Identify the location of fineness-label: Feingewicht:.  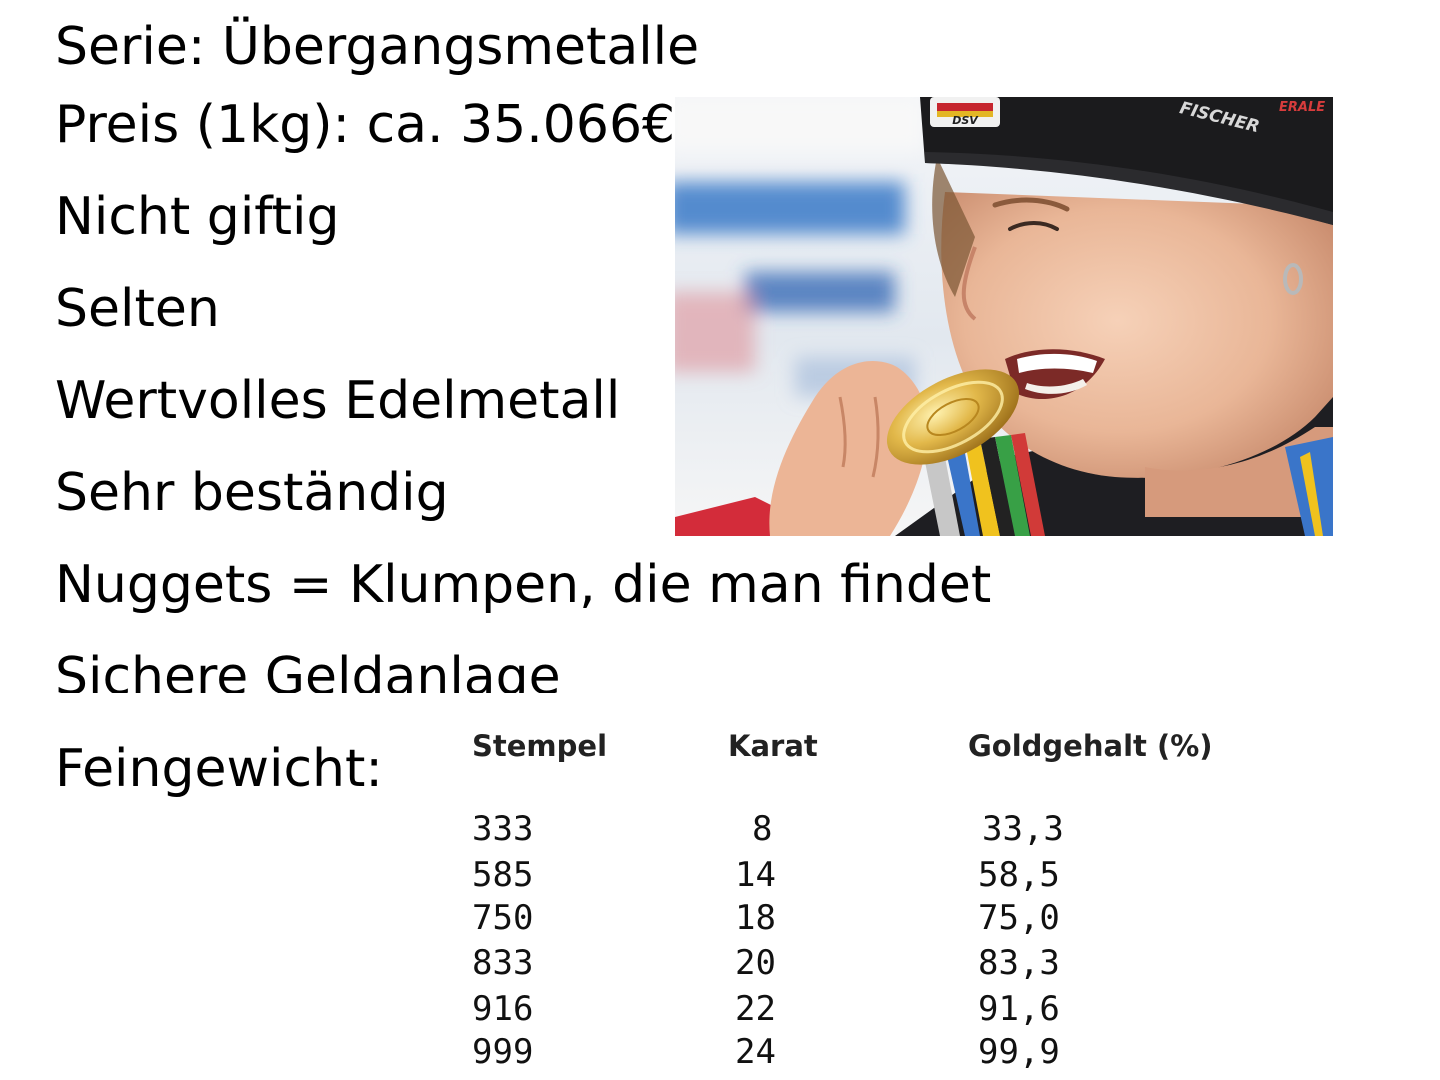
(219, 769).